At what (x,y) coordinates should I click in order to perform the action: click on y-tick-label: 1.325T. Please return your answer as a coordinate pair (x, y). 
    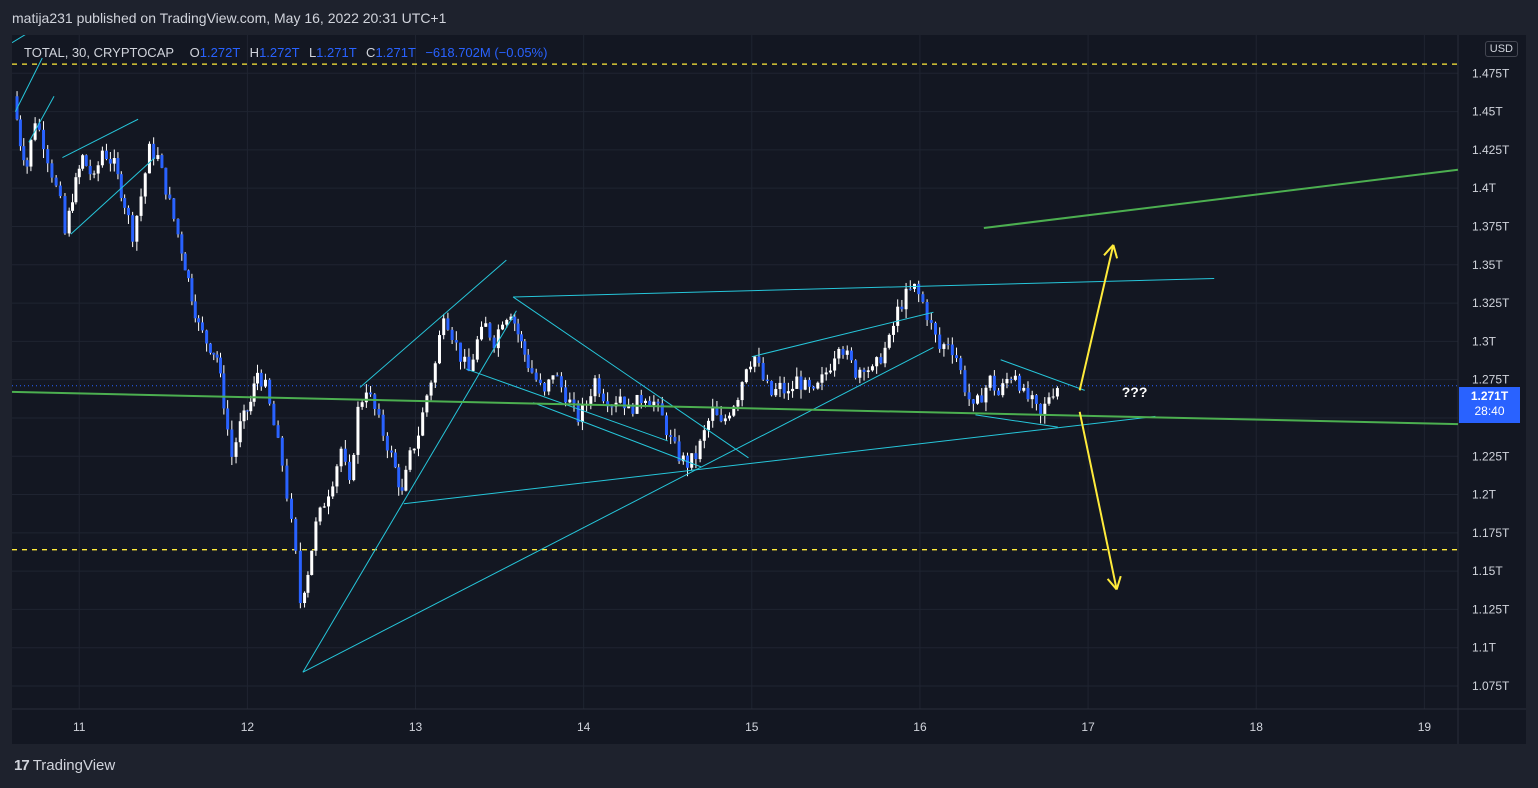
    Looking at the image, I should click on (1491, 303).